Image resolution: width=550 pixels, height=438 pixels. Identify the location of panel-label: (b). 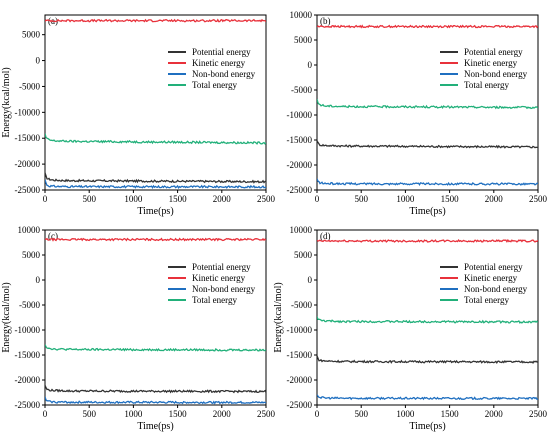
(325, 21).